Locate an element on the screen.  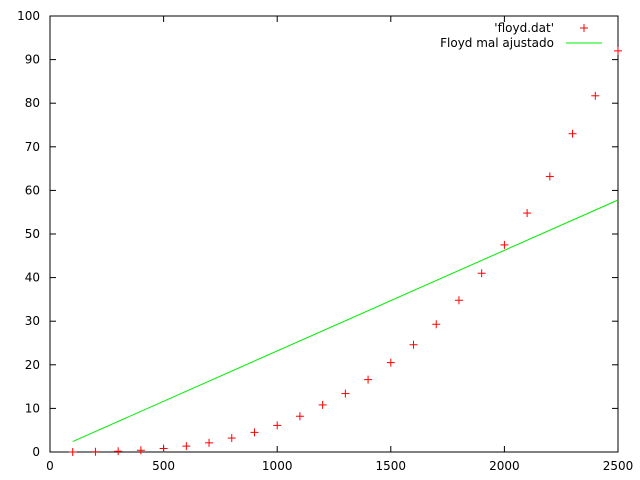
x-tick-label: 2000 is located at coordinates (504, 466).